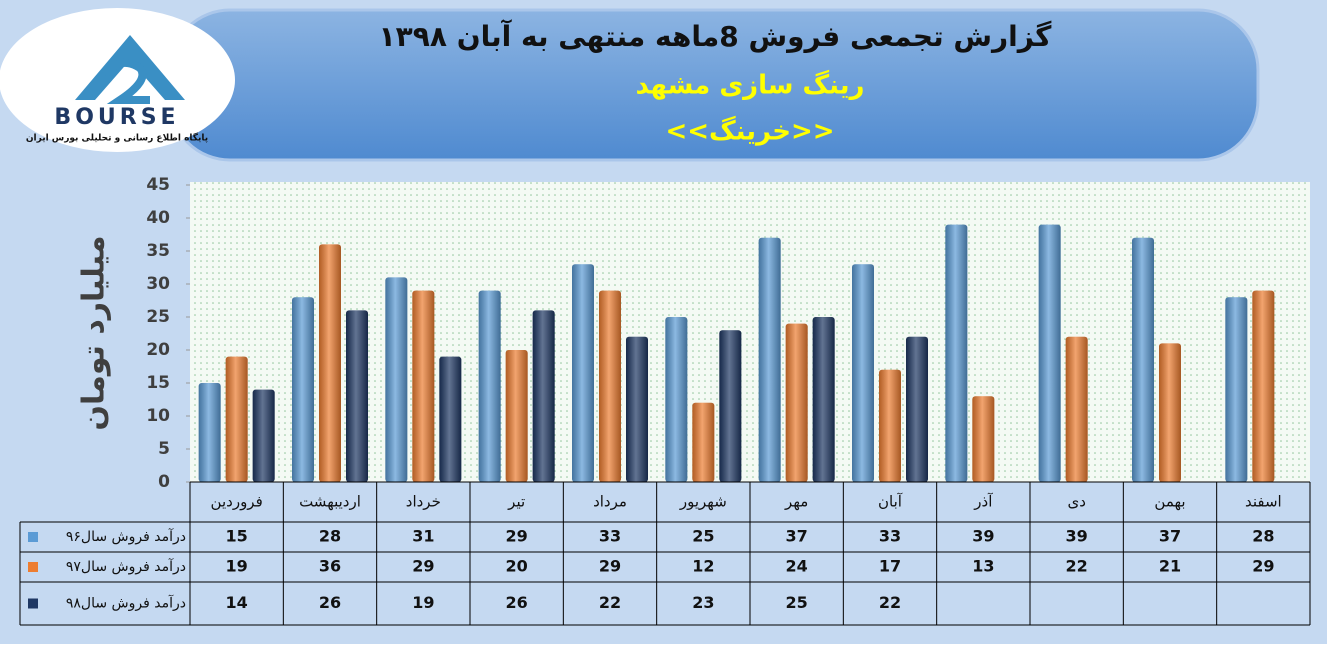 The image size is (1327, 648). Describe the element at coordinates (750, 85) in the screenshot. I see `chart-subtitle: رینگ سازی مشهد` at that location.